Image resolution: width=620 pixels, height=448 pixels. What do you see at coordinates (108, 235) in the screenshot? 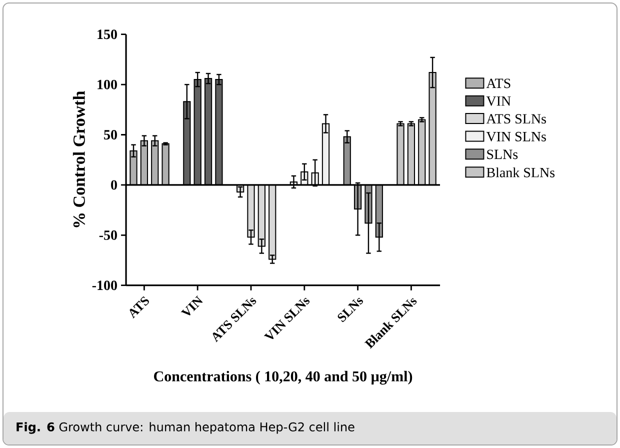
I see `y-tick-label: -50` at bounding box center [108, 235].